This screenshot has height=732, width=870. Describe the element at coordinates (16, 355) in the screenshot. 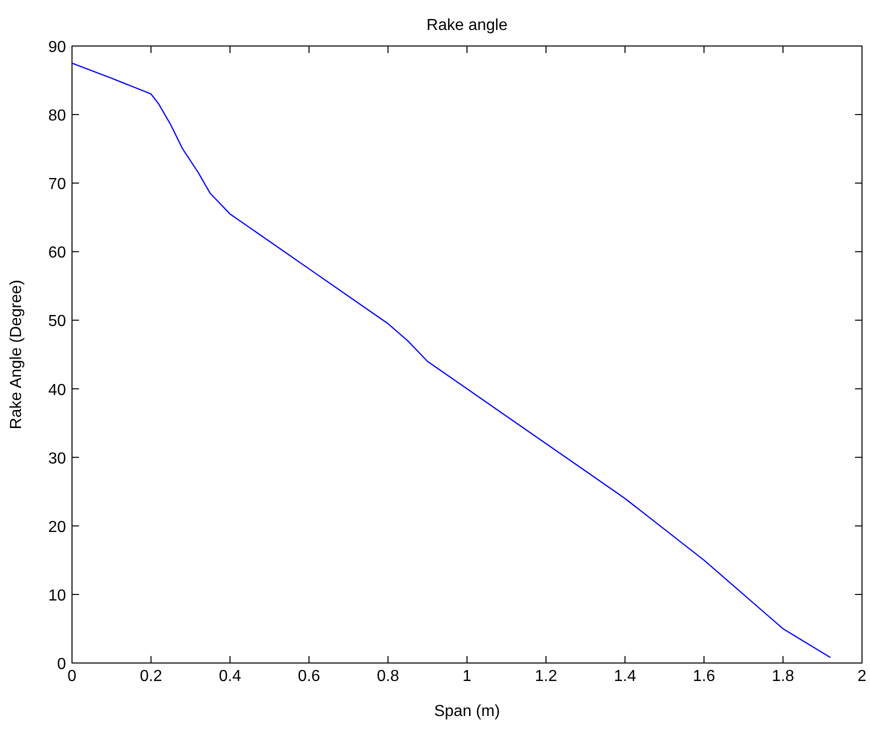

I see `y-axis-title: Rake Angle (Degree)` at that location.